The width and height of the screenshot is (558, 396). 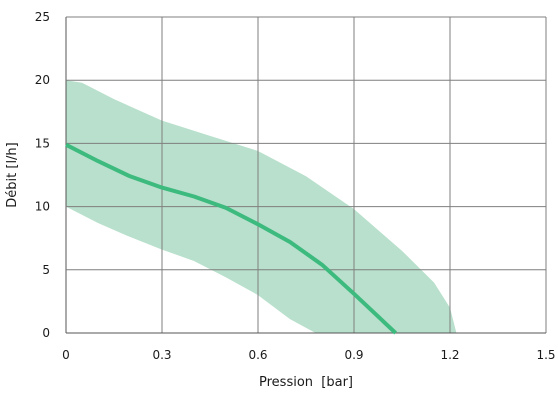 I want to click on x-tick-label-1: 0.3, so click(x=161, y=355).